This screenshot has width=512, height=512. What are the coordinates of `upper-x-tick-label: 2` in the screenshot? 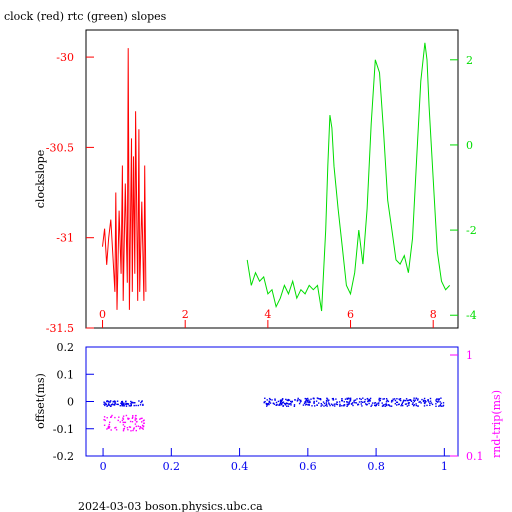 It's located at (185, 314).